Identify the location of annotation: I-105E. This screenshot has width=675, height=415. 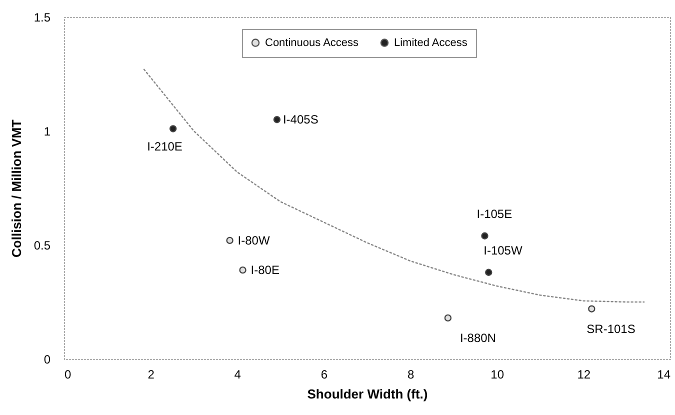
(494, 213).